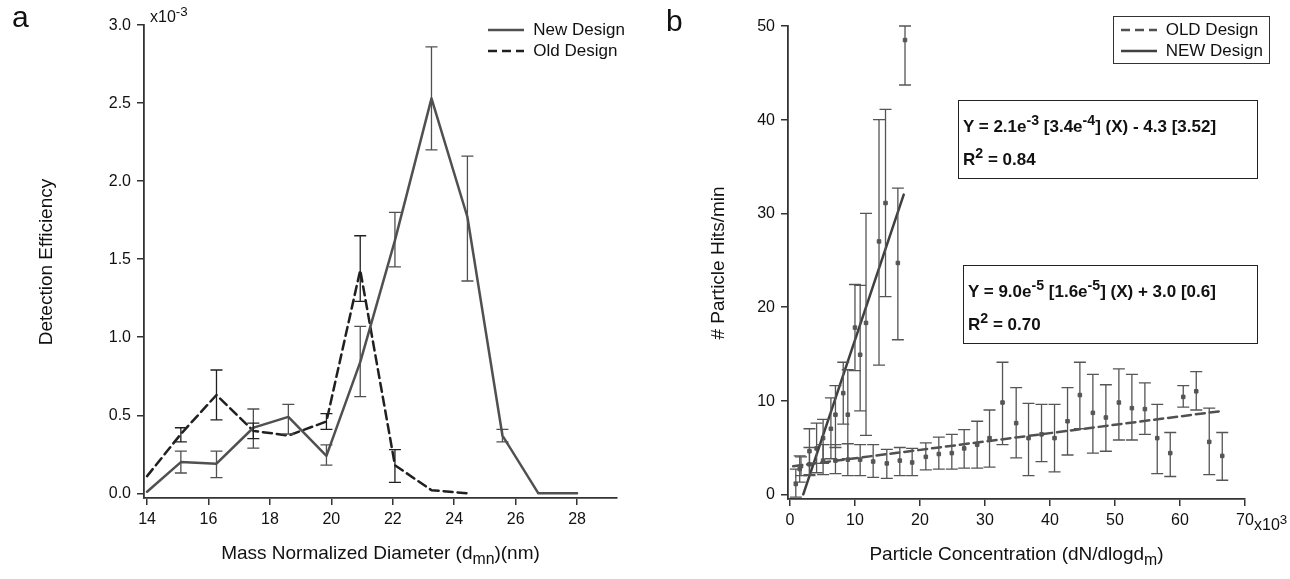 The image size is (1290, 579). What do you see at coordinates (1245, 519) in the screenshot?
I see `x-tick-label: 70` at bounding box center [1245, 519].